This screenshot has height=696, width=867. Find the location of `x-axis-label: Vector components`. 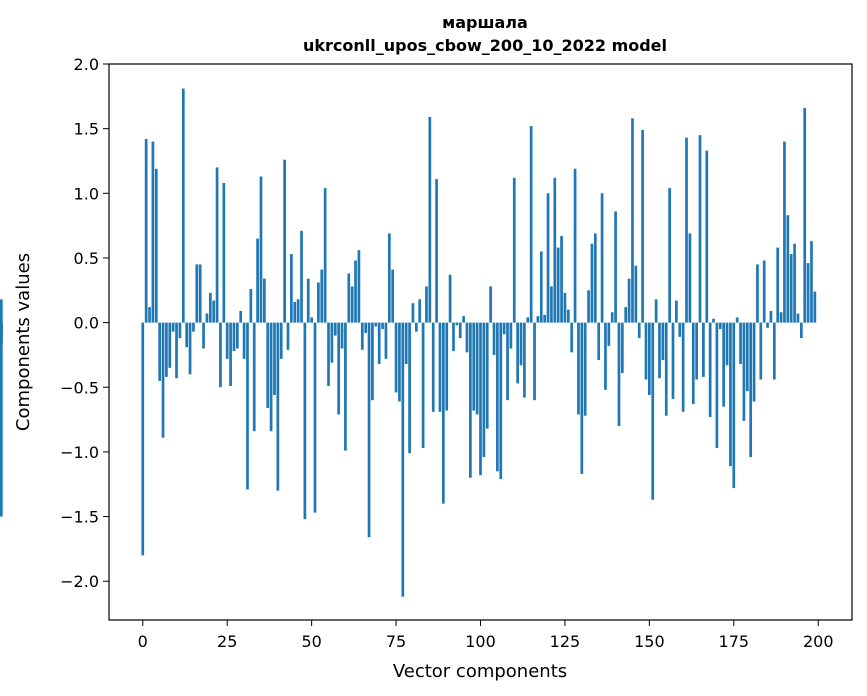

x-axis-label: Vector components is located at coordinates (480, 671).